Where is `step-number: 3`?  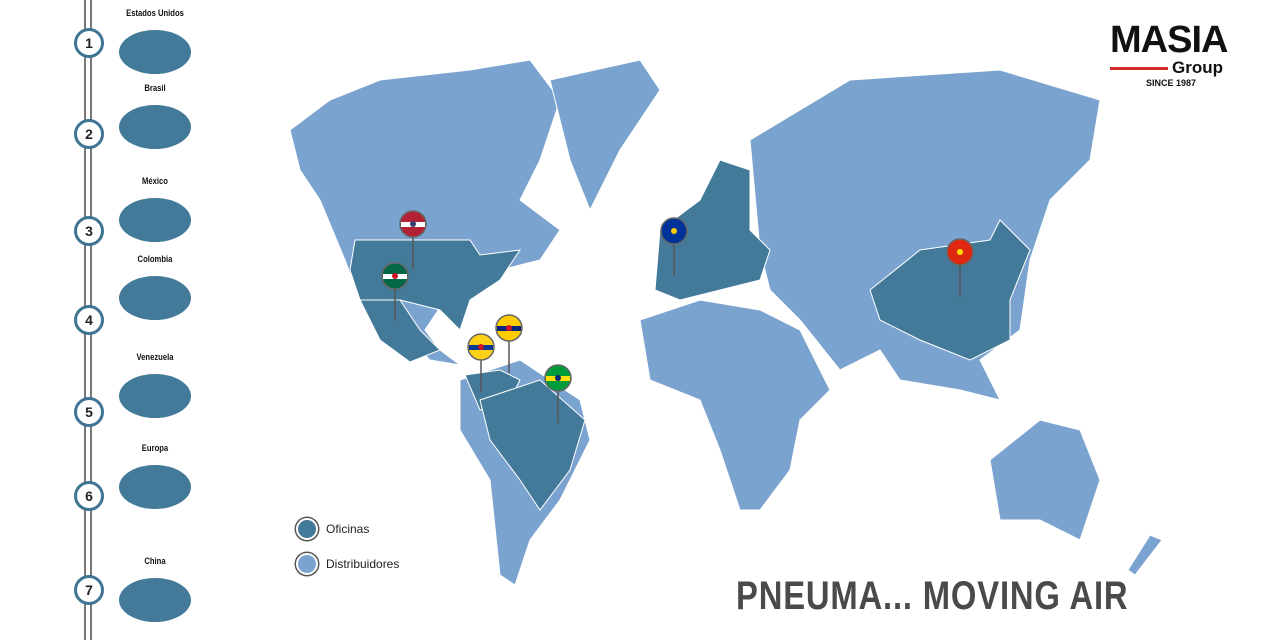 step-number: 3 is located at coordinates (89, 231).